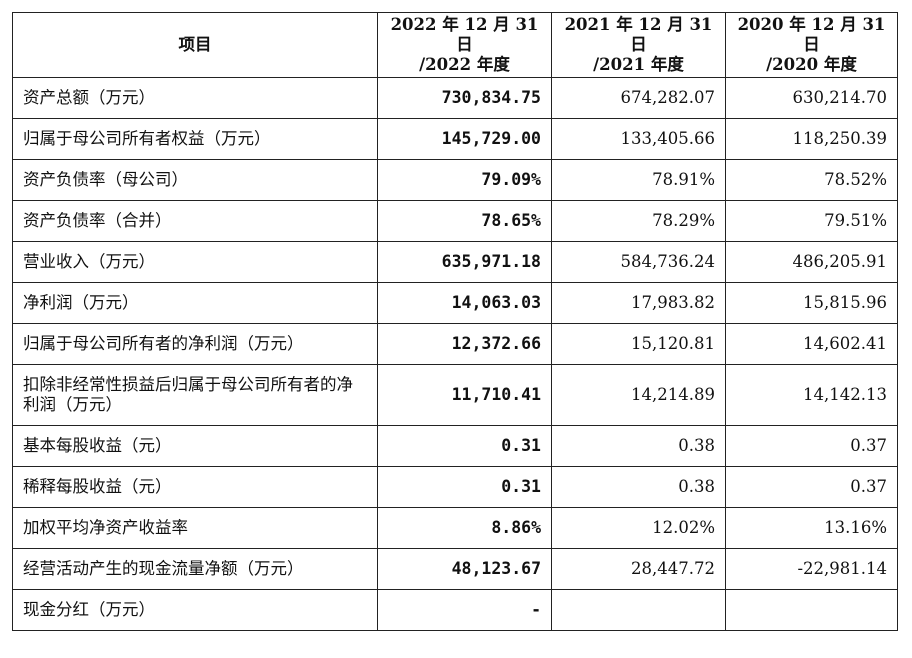 This screenshot has height=658, width=912. I want to click on value-2020: 14,602.41, so click(811, 344).